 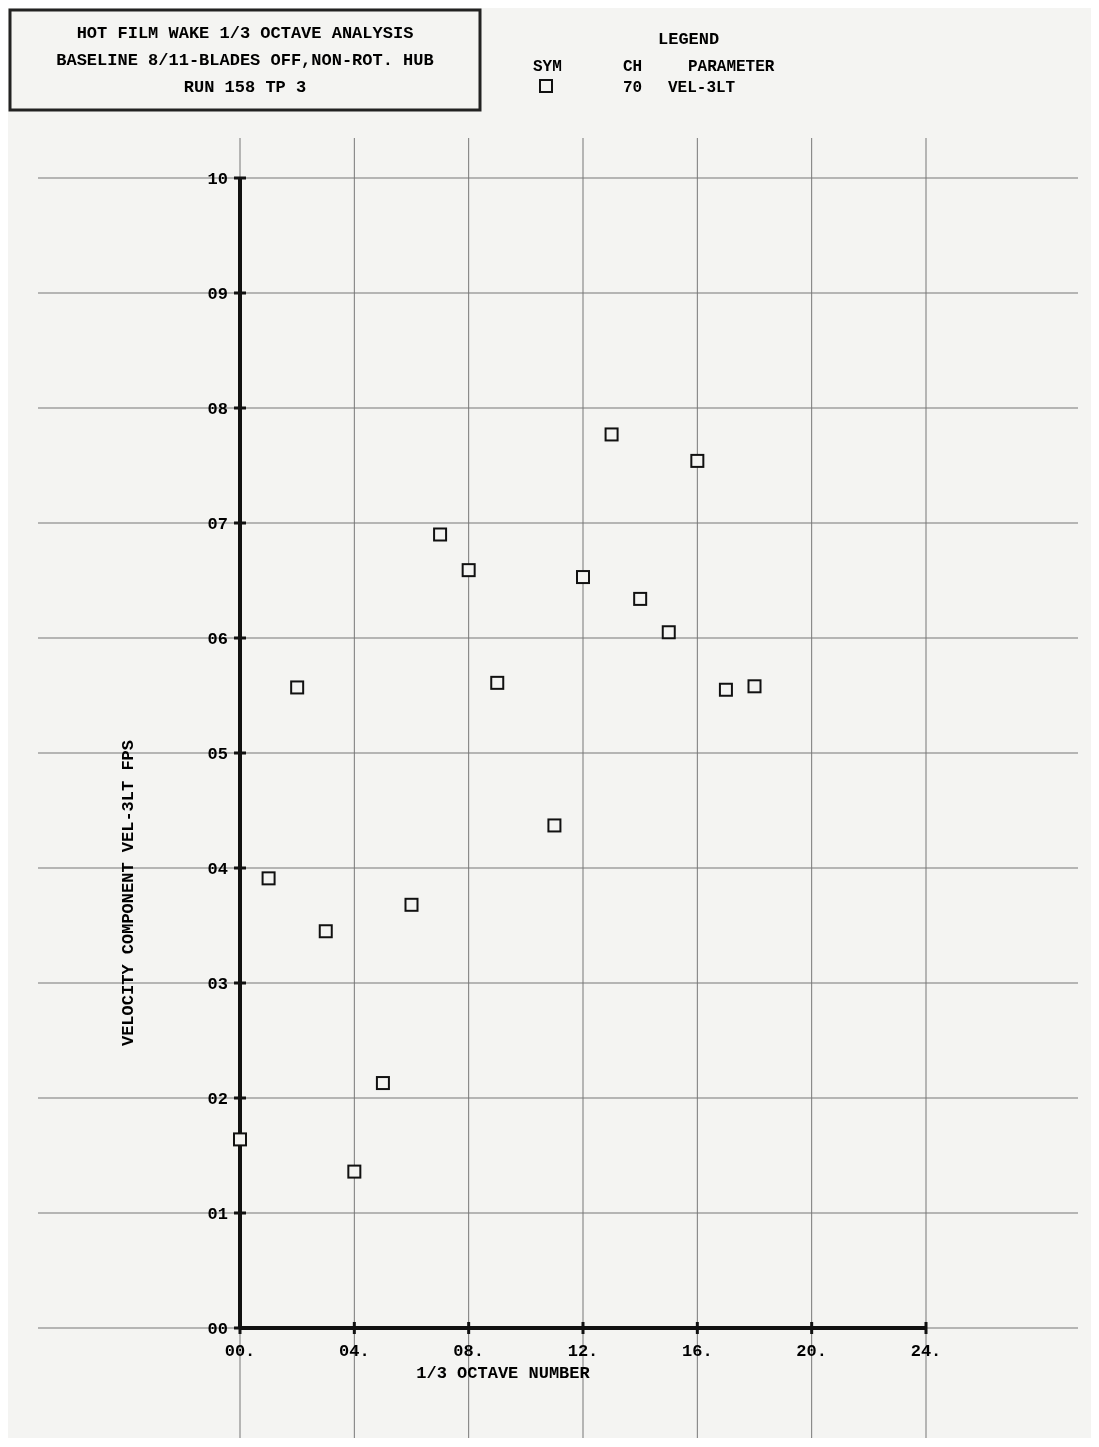 I want to click on y-tick-label: 02, so click(x=217, y=1099).